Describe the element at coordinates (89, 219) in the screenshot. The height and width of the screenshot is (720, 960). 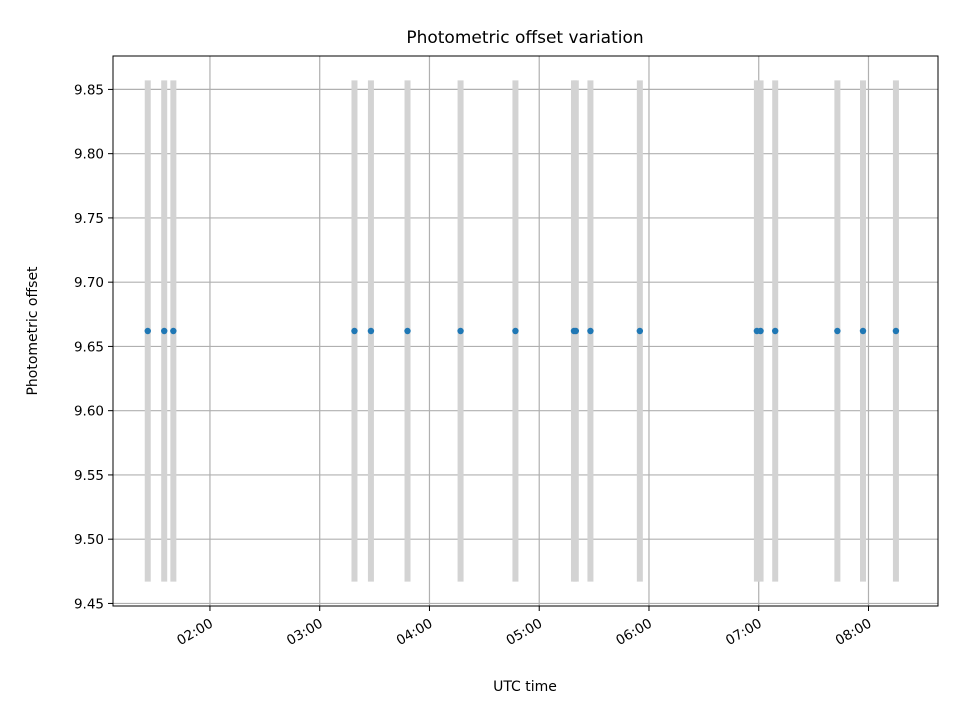
I see `y-tick-label: 9.75` at that location.